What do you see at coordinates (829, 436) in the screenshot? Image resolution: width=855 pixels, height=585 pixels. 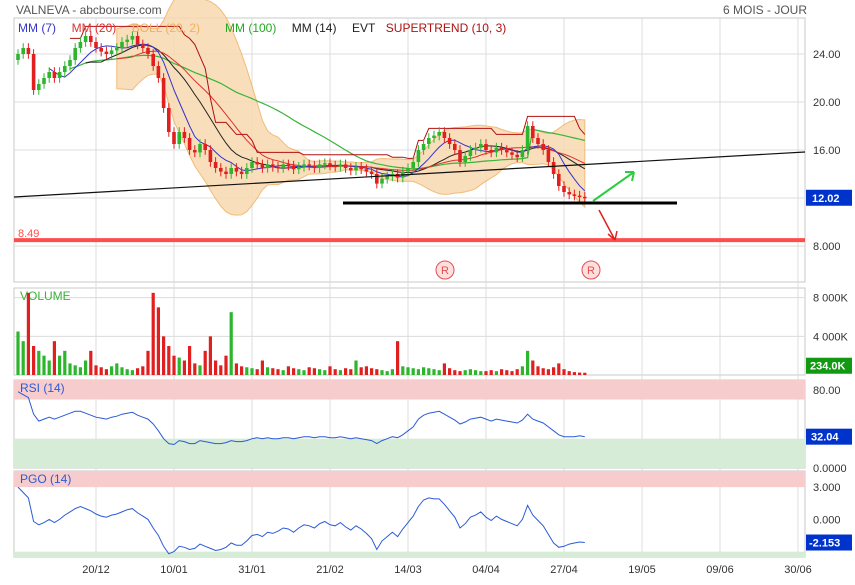 I see `last-rsi-badge` at bounding box center [829, 436].